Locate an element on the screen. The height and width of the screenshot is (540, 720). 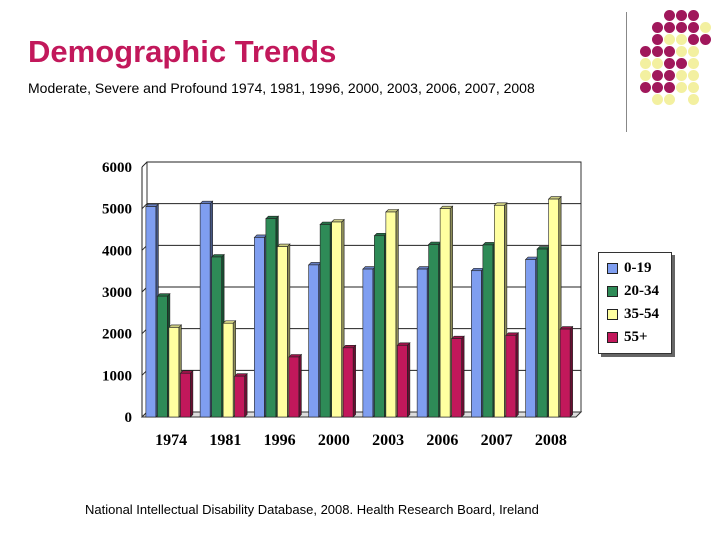
x-tick-label: 2007 is located at coordinates (497, 440).